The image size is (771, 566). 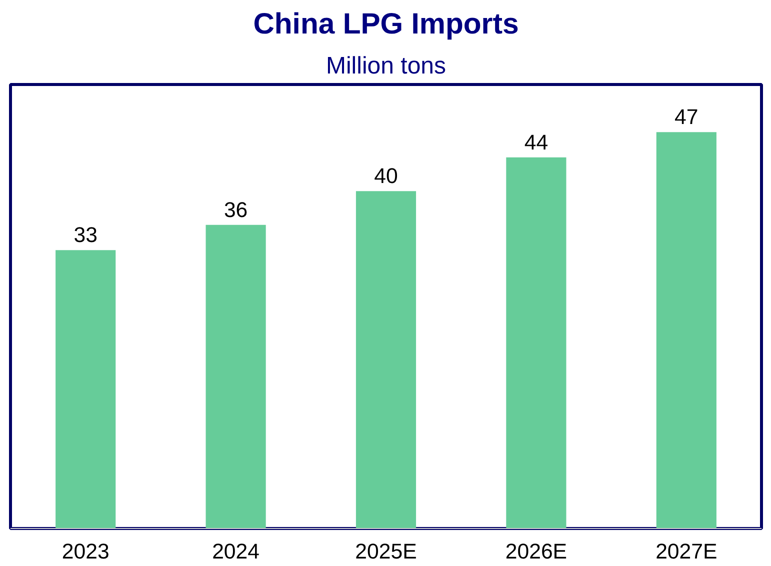 What do you see at coordinates (86, 235) in the screenshot?
I see `data-label: 33` at bounding box center [86, 235].